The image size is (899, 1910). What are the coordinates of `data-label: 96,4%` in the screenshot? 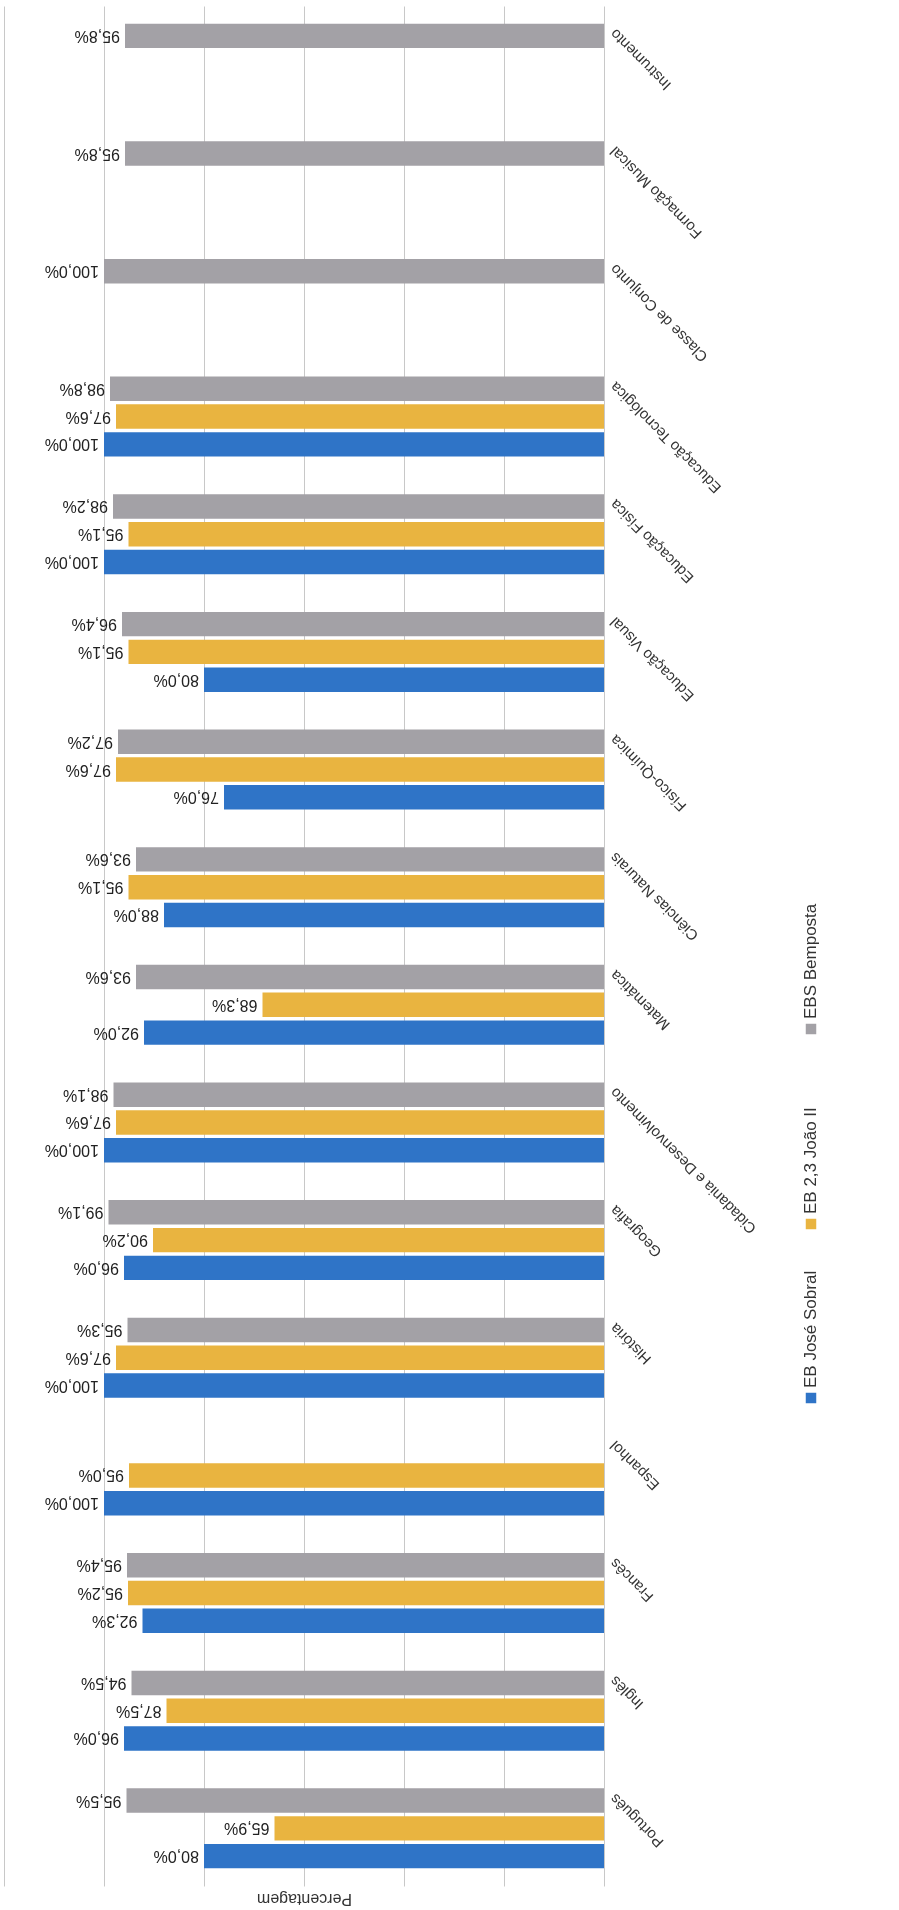 It's located at (94, 625).